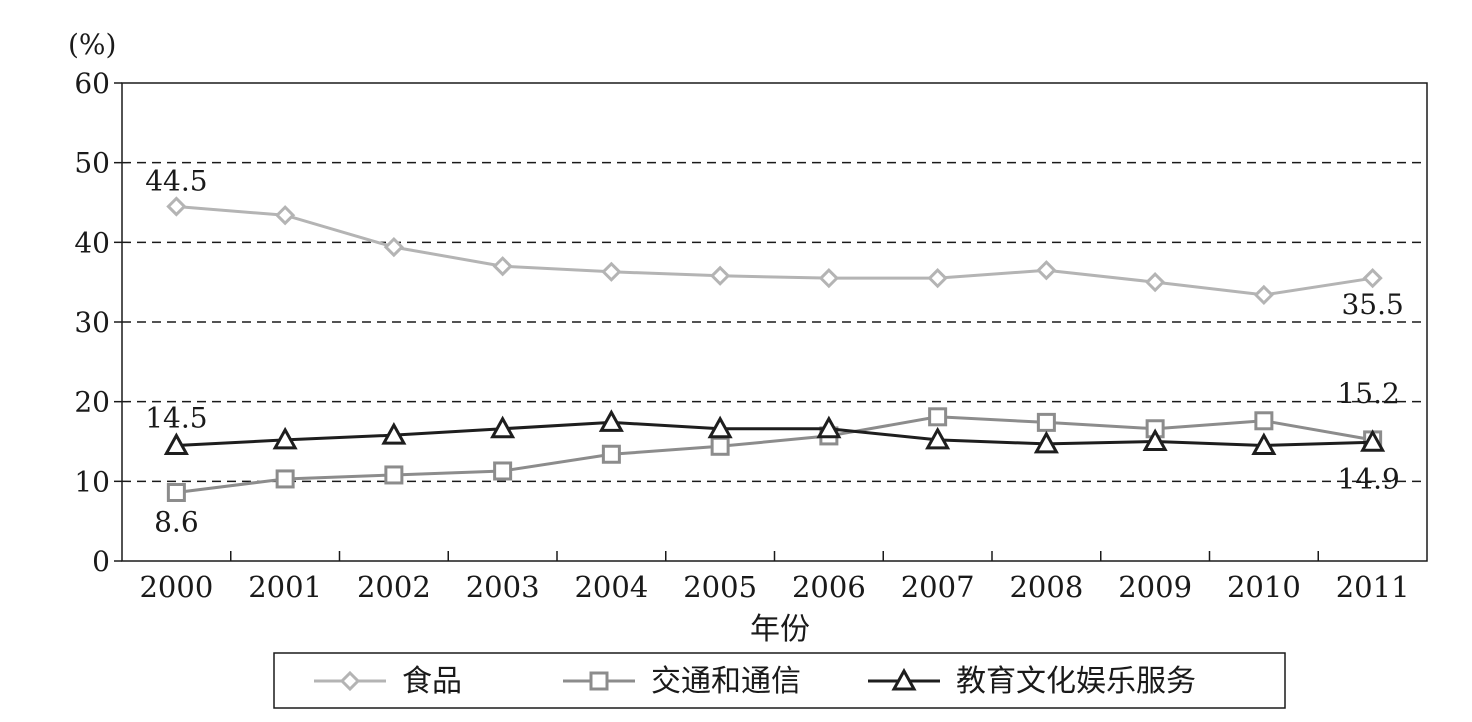 The image size is (1472, 722). I want to click on y-tick-label: 60, so click(92, 83).